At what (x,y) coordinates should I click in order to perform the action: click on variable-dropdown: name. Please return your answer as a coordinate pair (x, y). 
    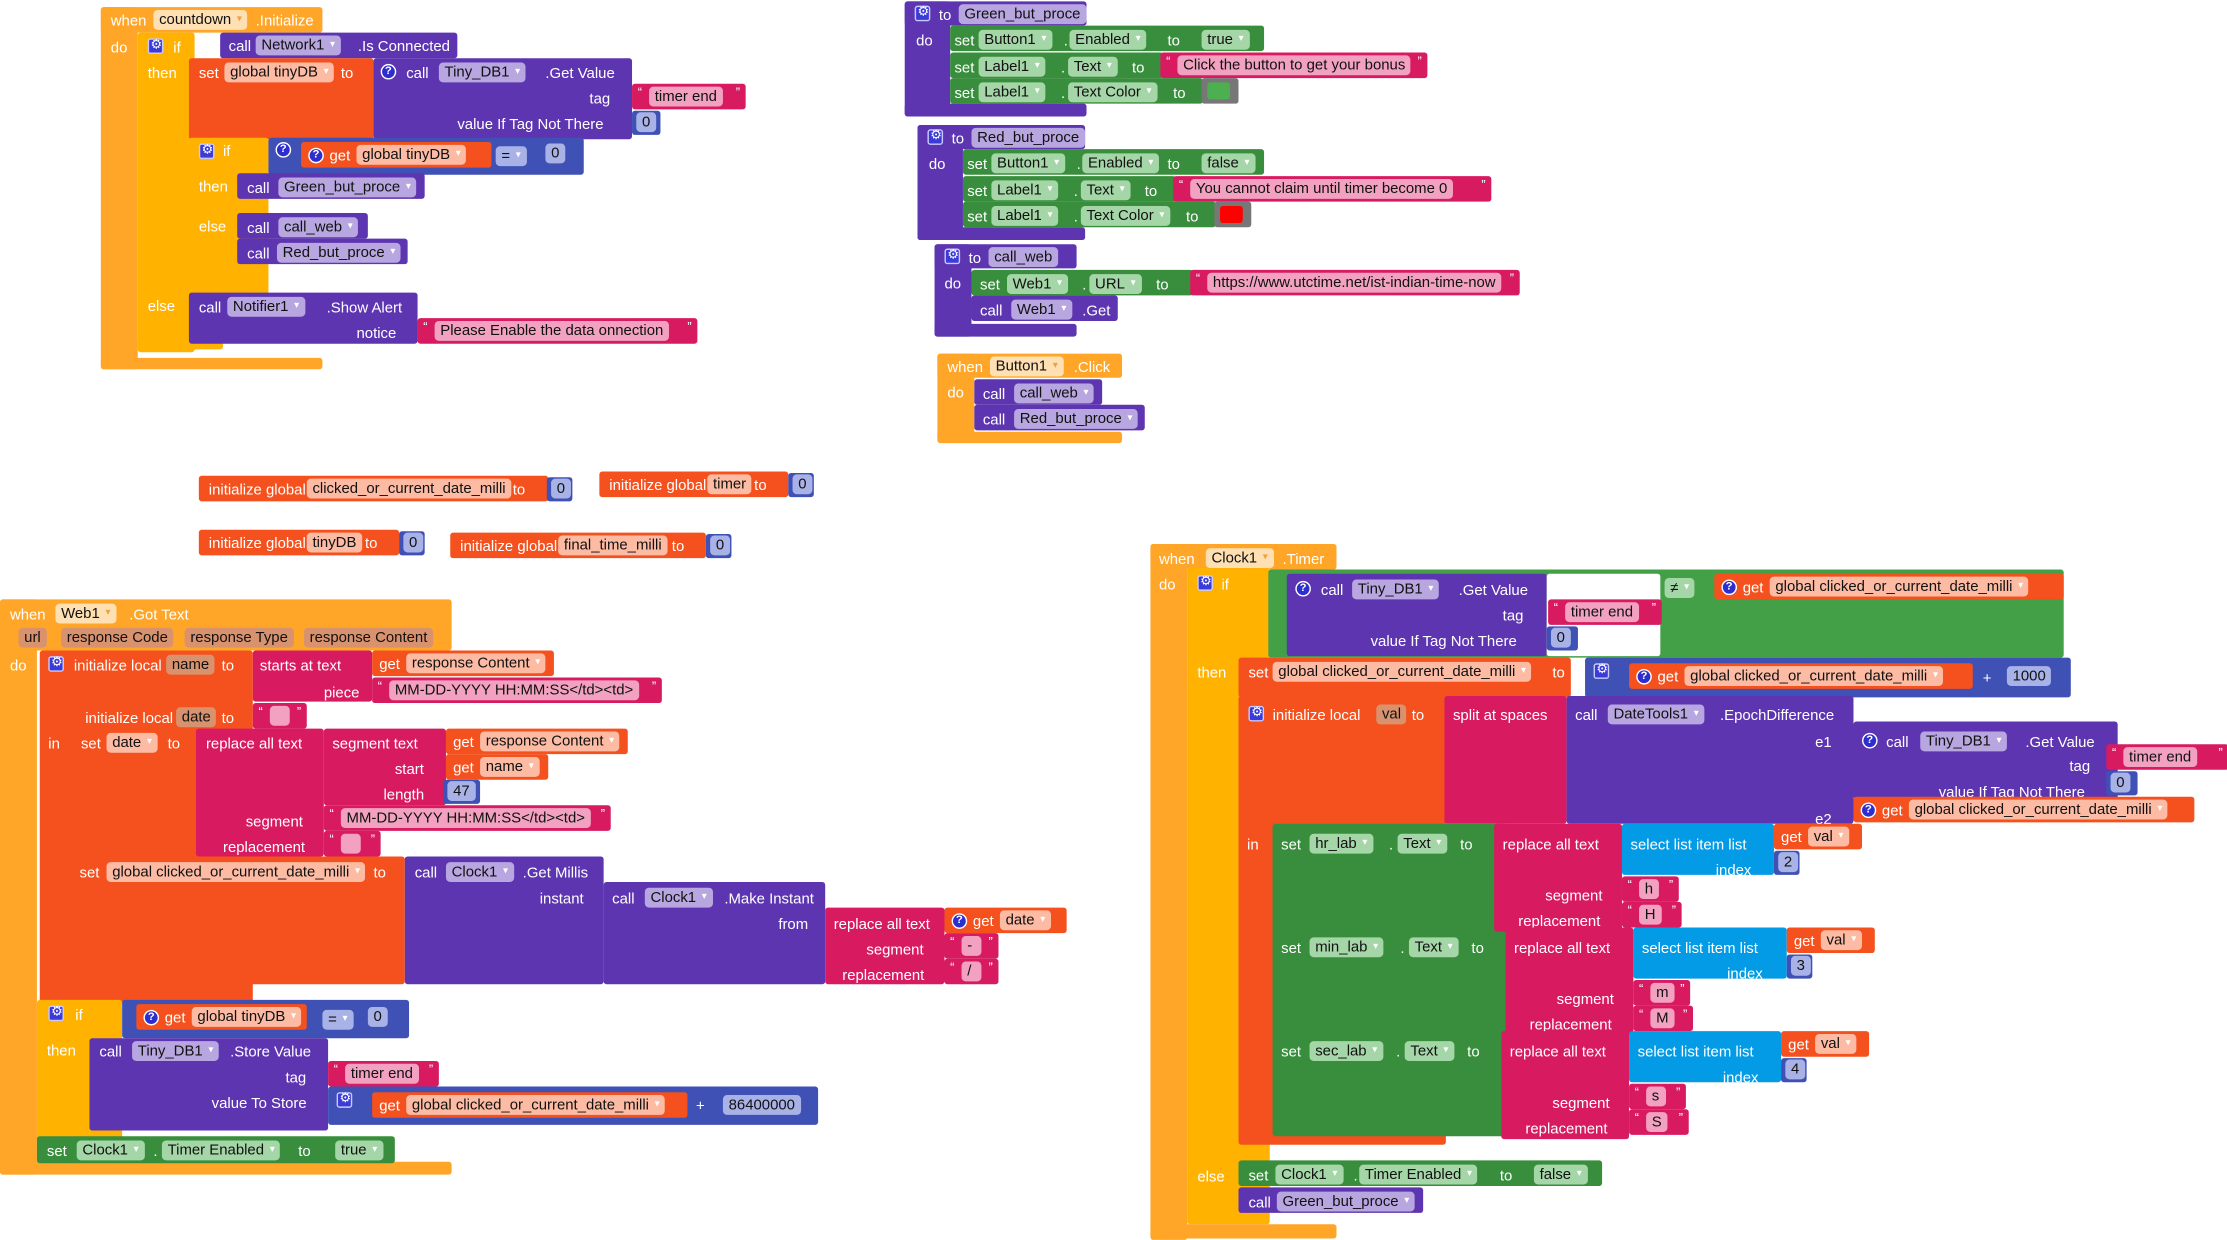
    Looking at the image, I should click on (510, 767).